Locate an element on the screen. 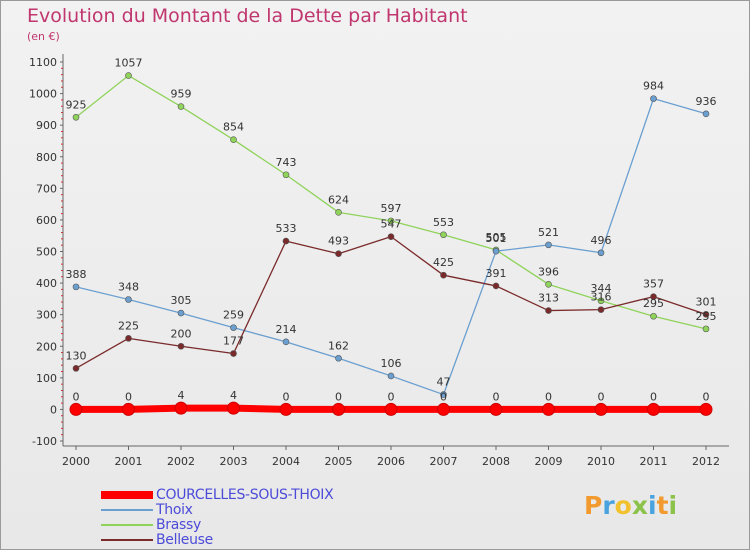 The height and width of the screenshot is (550, 750). data-label: 597 is located at coordinates (391, 208).